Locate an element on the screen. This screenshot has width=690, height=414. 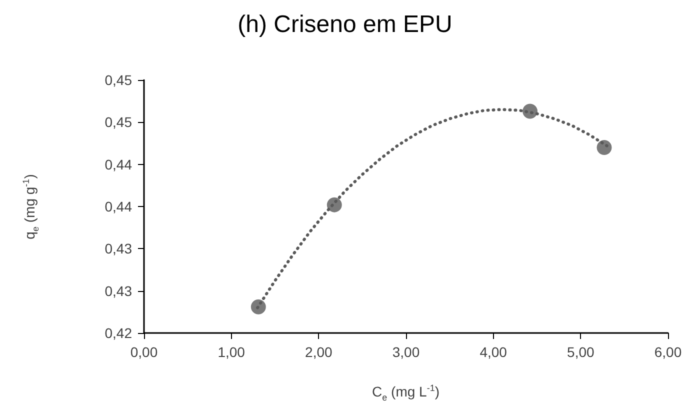
chart-title: (h) Criseno em EPU is located at coordinates (345, 25).